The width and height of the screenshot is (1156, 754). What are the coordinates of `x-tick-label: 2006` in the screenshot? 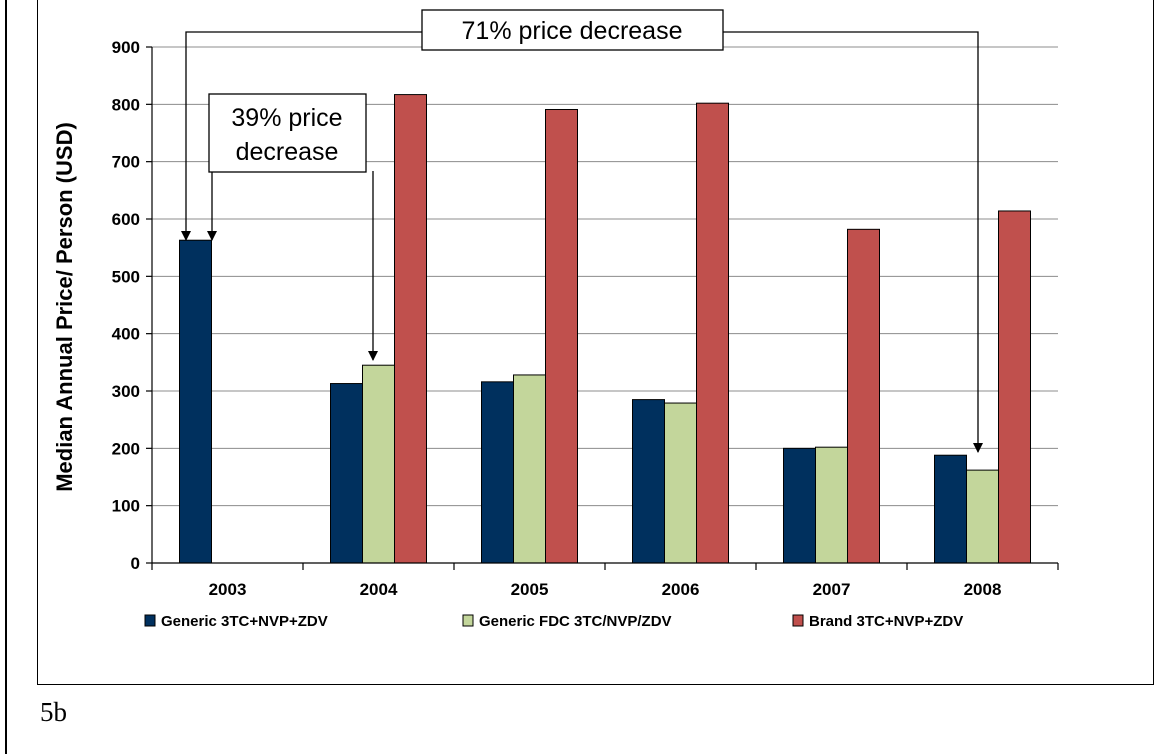 It's located at (681, 589).